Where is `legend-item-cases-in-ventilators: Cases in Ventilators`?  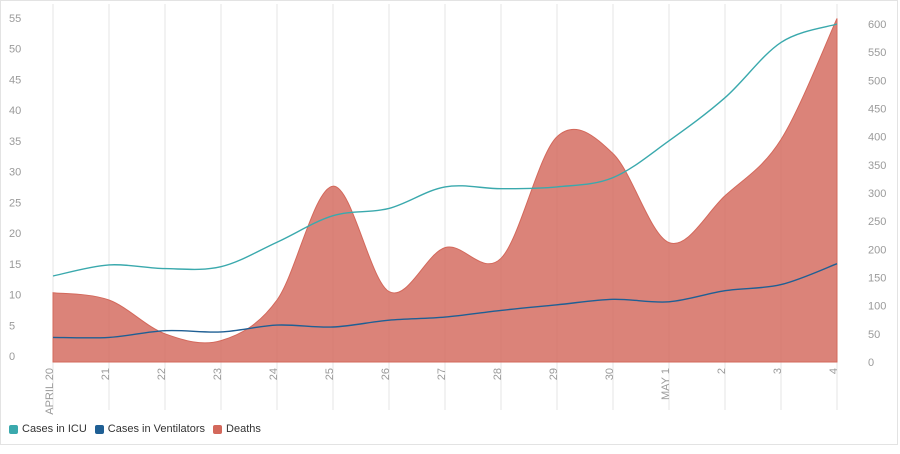
legend-item-cases-in-ventilators: Cases in Ventilators is located at coordinates (150, 429).